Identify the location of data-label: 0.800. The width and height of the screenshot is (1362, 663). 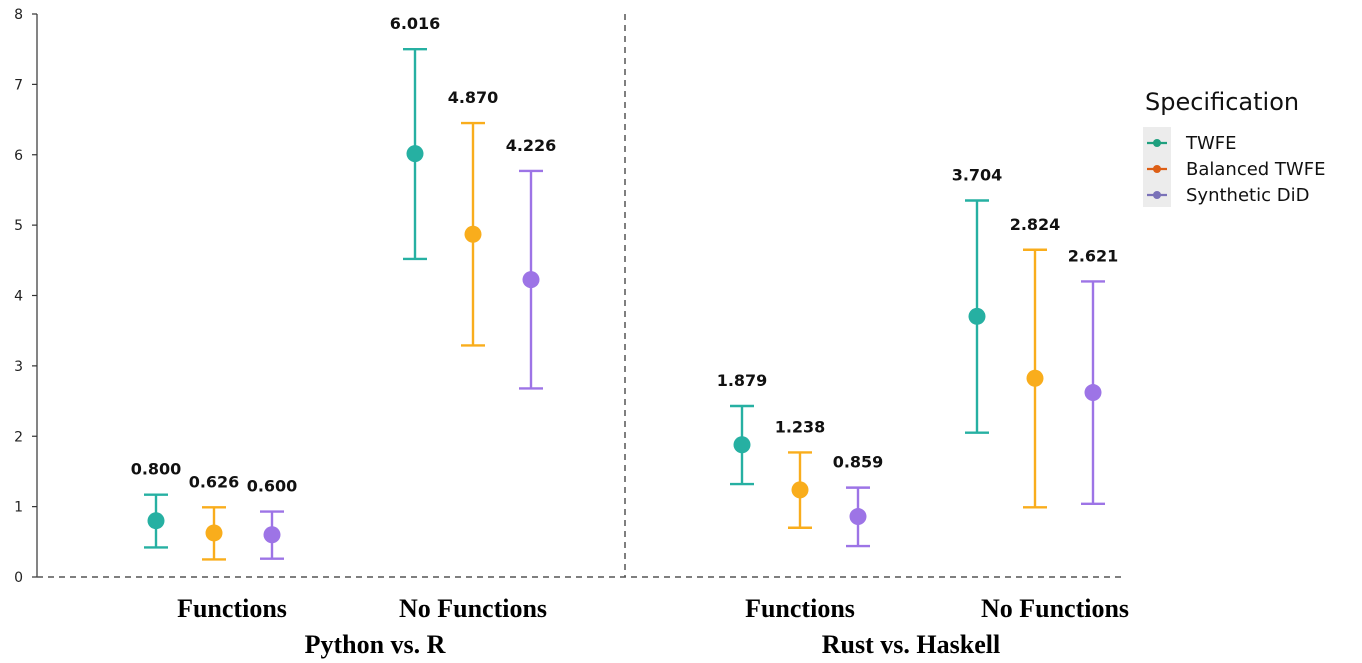
(156, 469).